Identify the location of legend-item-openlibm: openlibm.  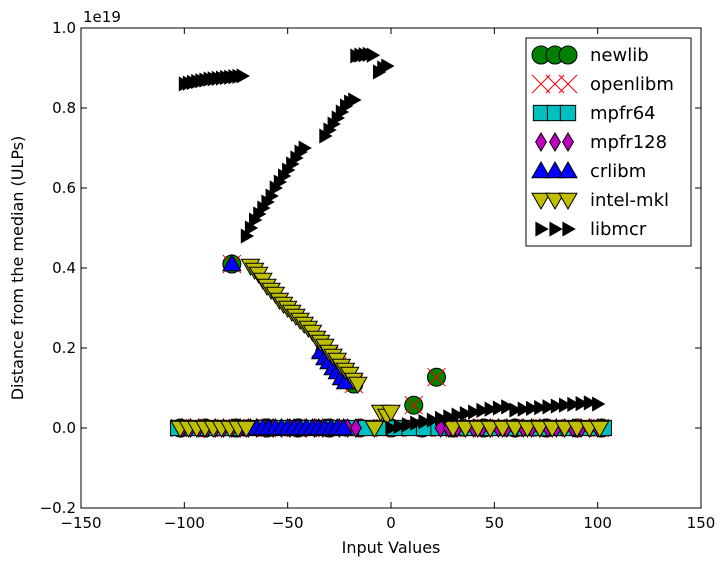
(602, 84).